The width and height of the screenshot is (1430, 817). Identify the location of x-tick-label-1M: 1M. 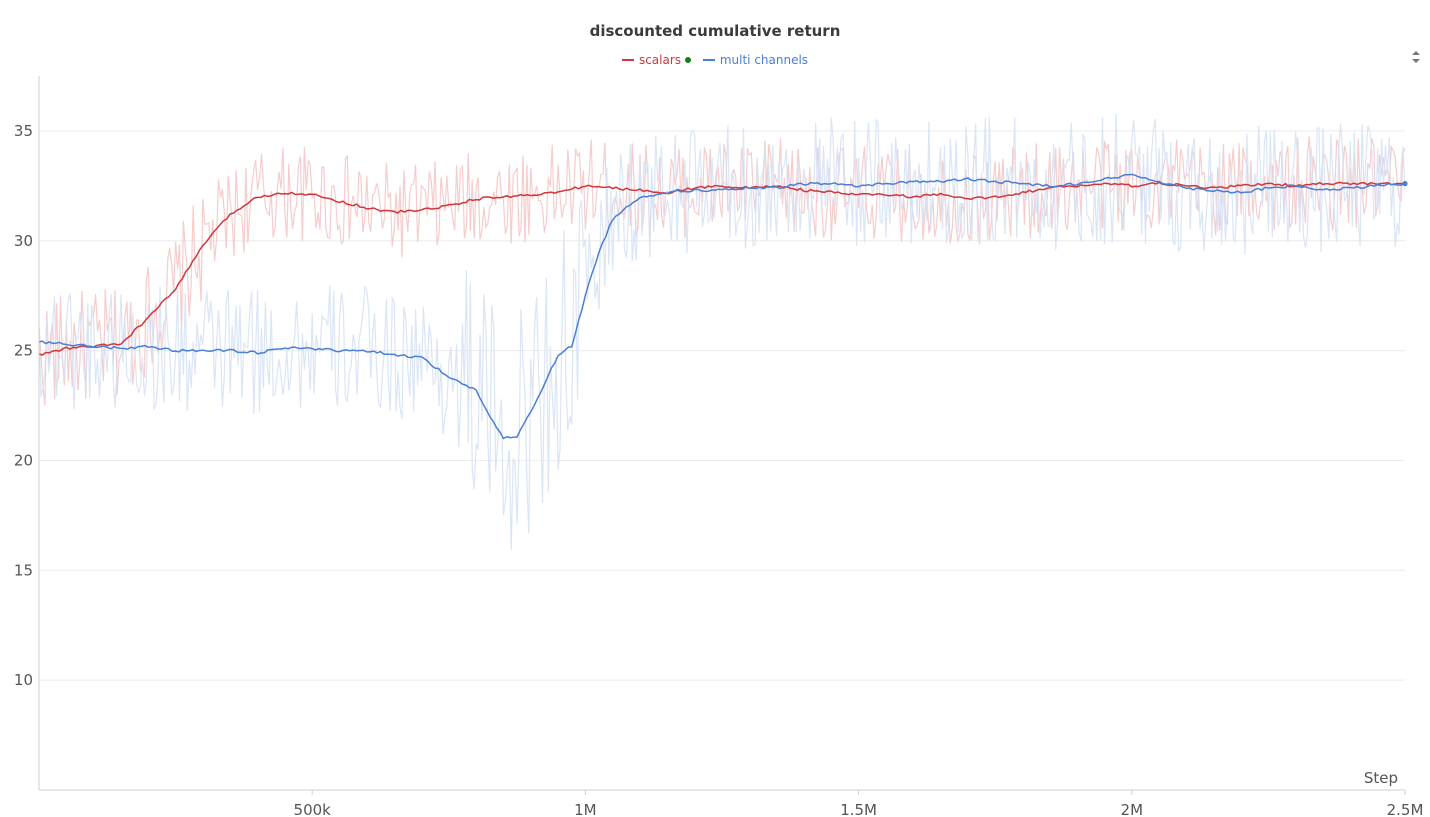
(585, 809).